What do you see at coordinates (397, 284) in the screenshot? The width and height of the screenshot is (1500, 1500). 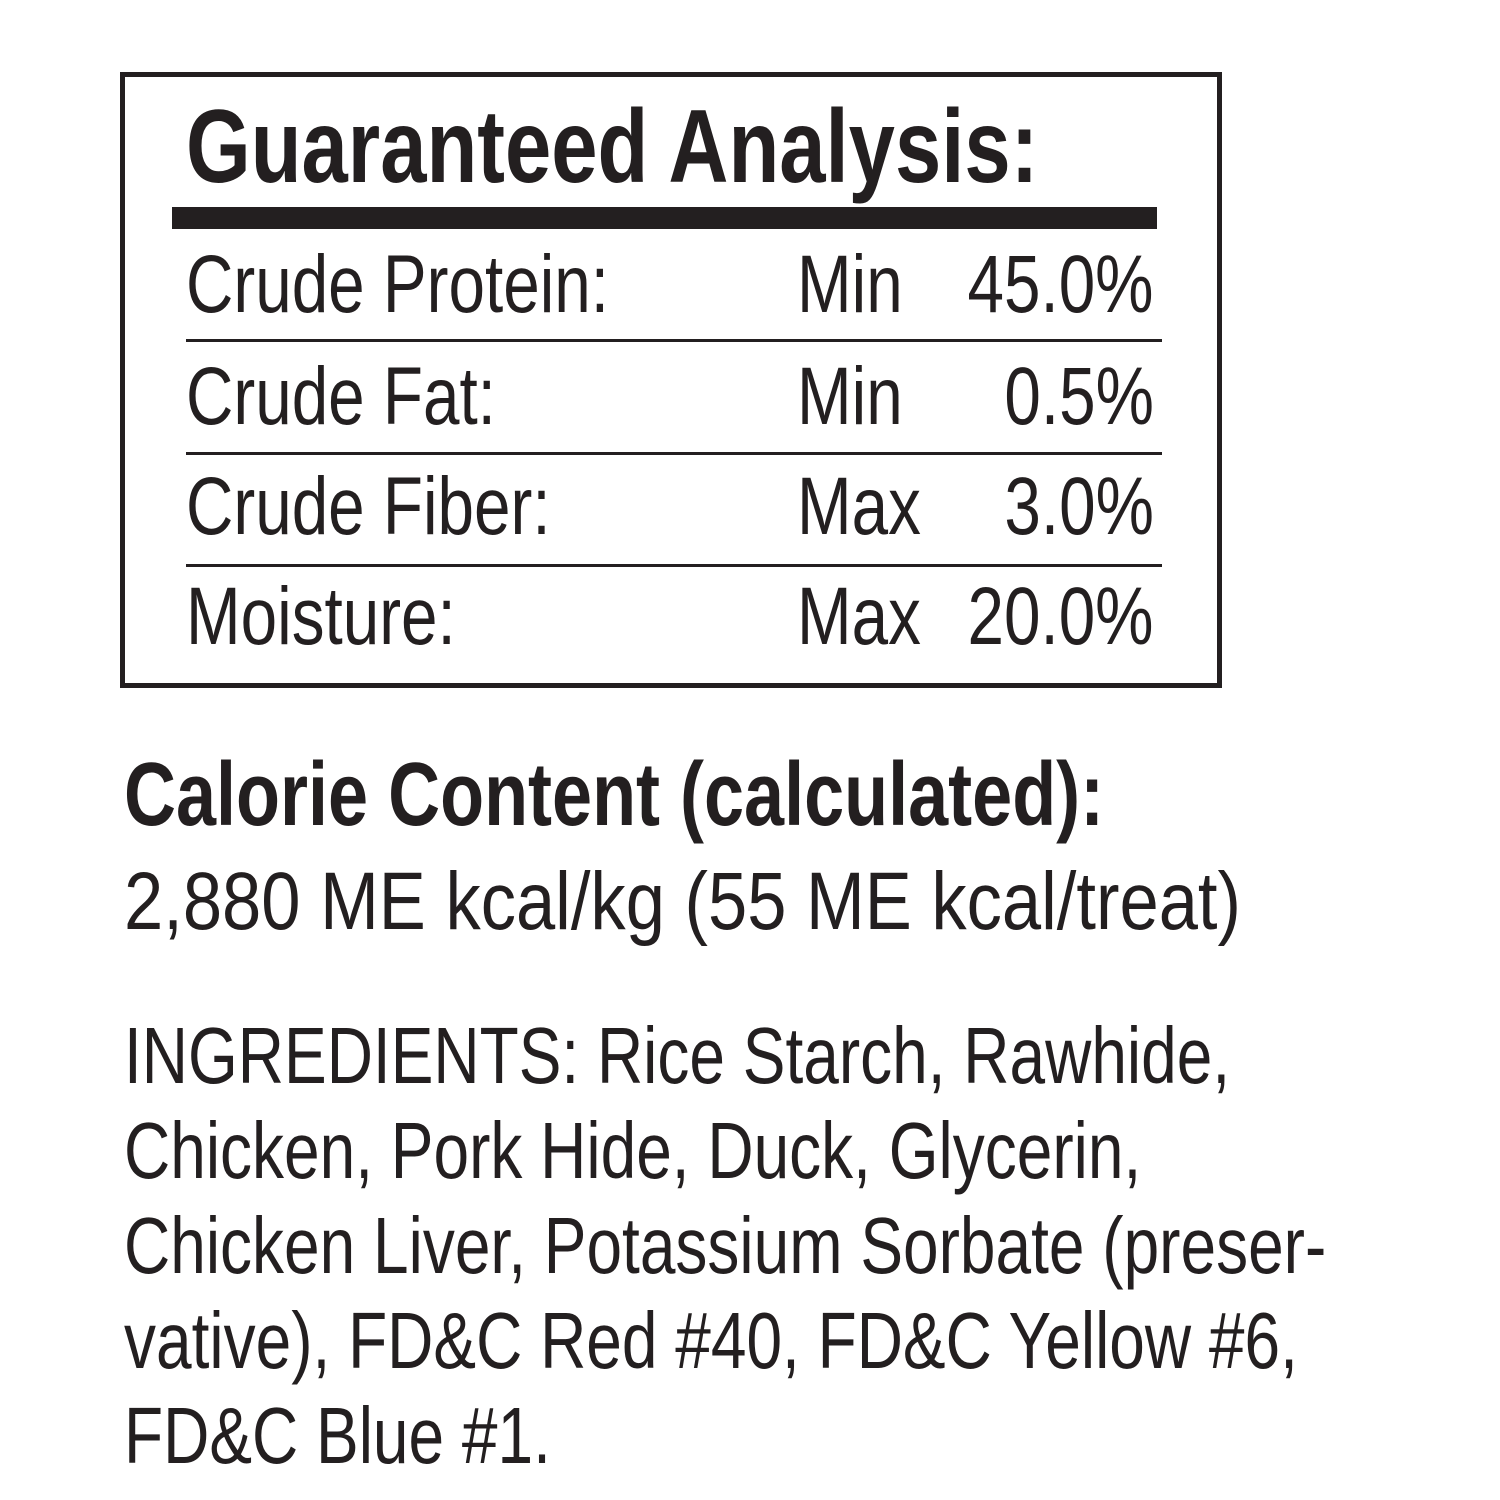 I see `row-label: Crude Protein:` at bounding box center [397, 284].